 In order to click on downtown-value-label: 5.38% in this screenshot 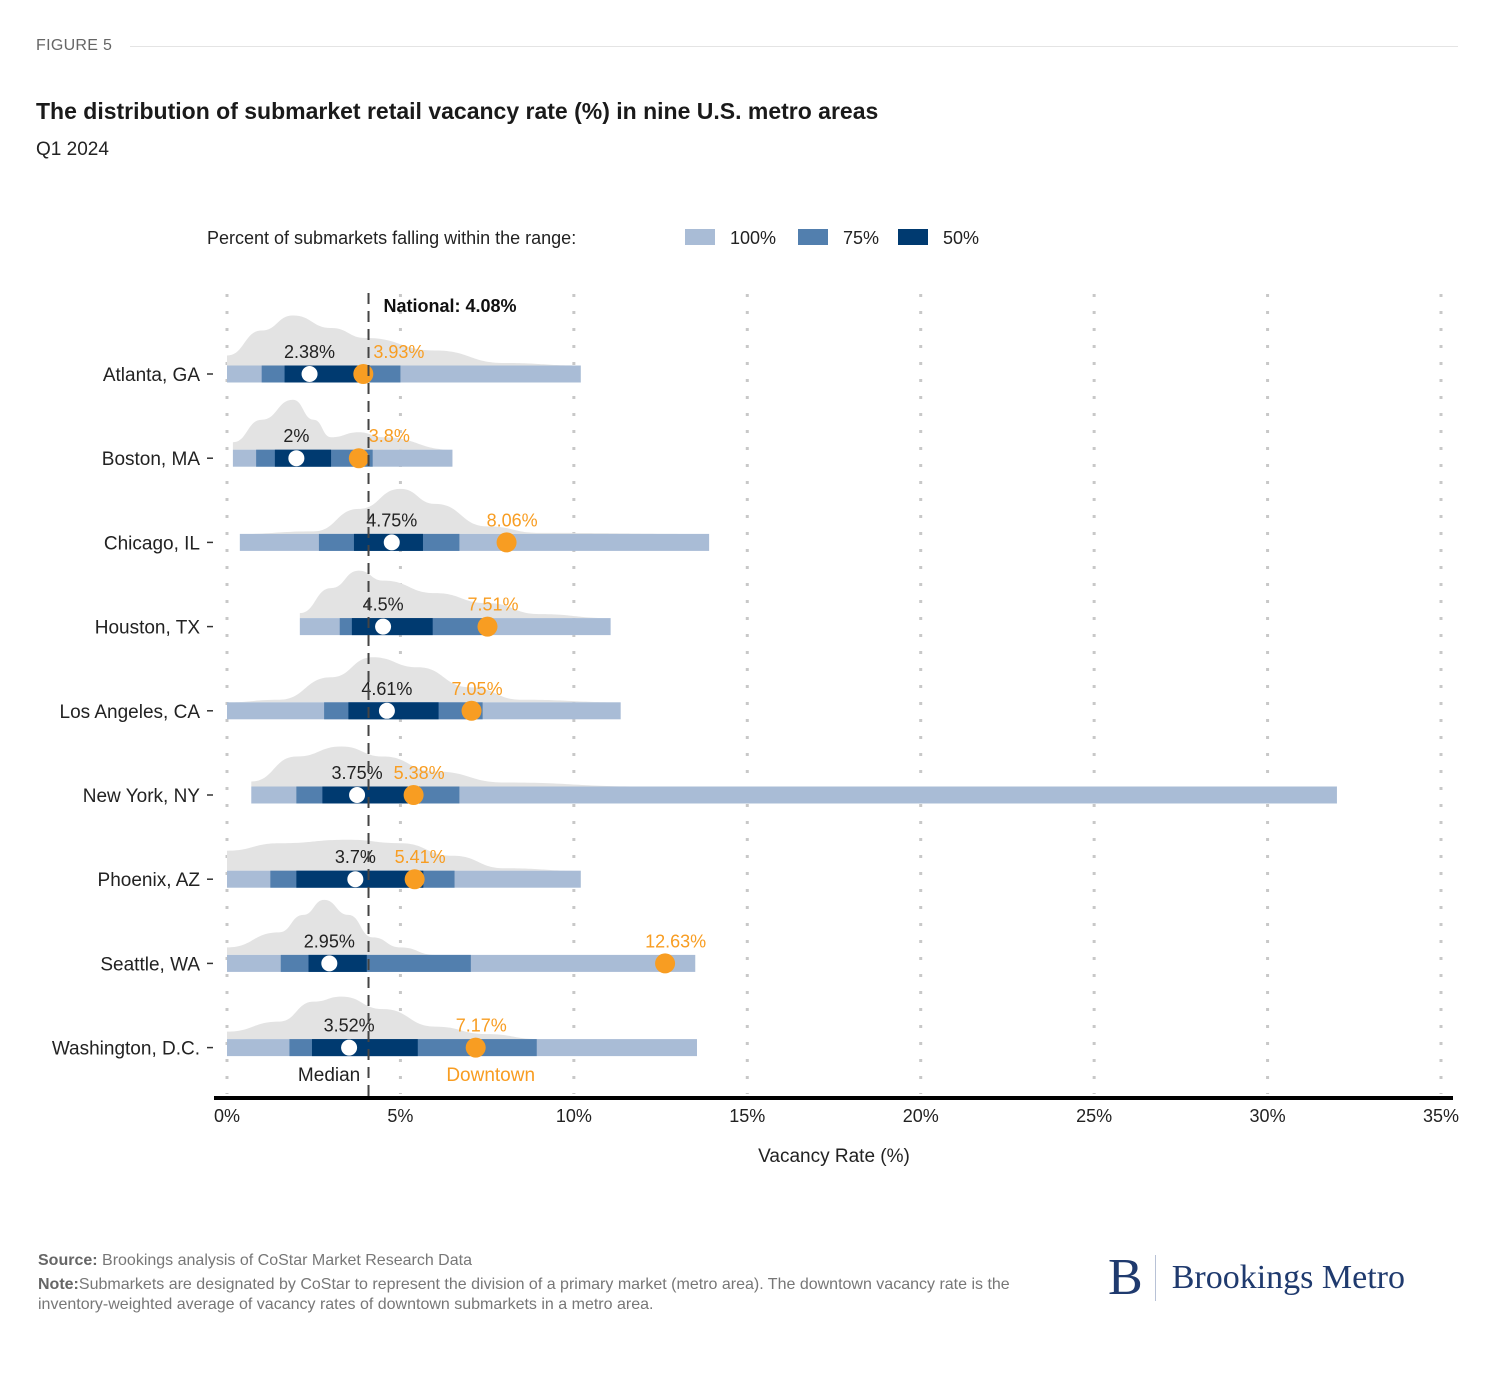, I will do `click(419, 773)`.